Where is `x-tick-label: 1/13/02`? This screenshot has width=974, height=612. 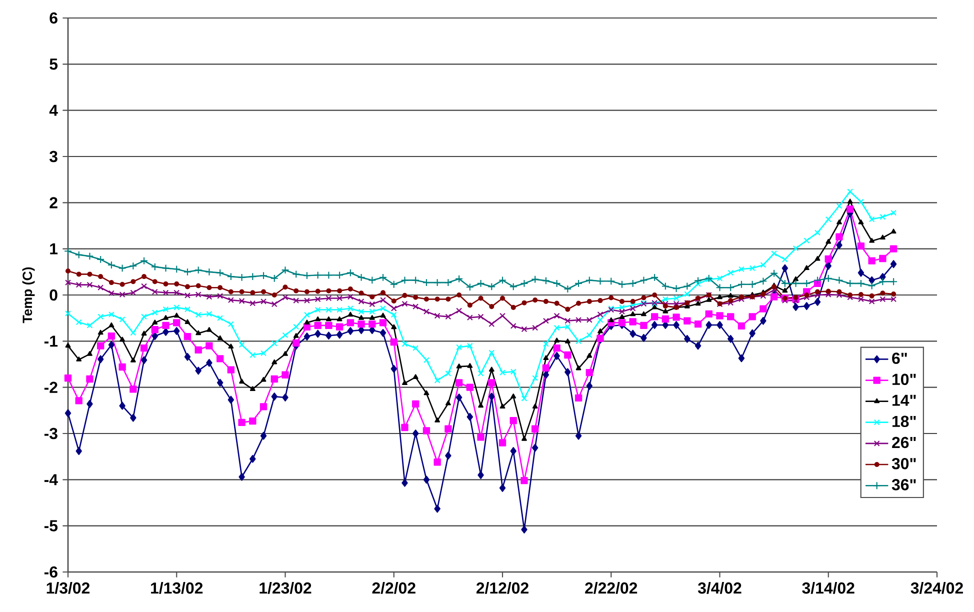
x-tick-label: 1/13/02 is located at coordinates (177, 588).